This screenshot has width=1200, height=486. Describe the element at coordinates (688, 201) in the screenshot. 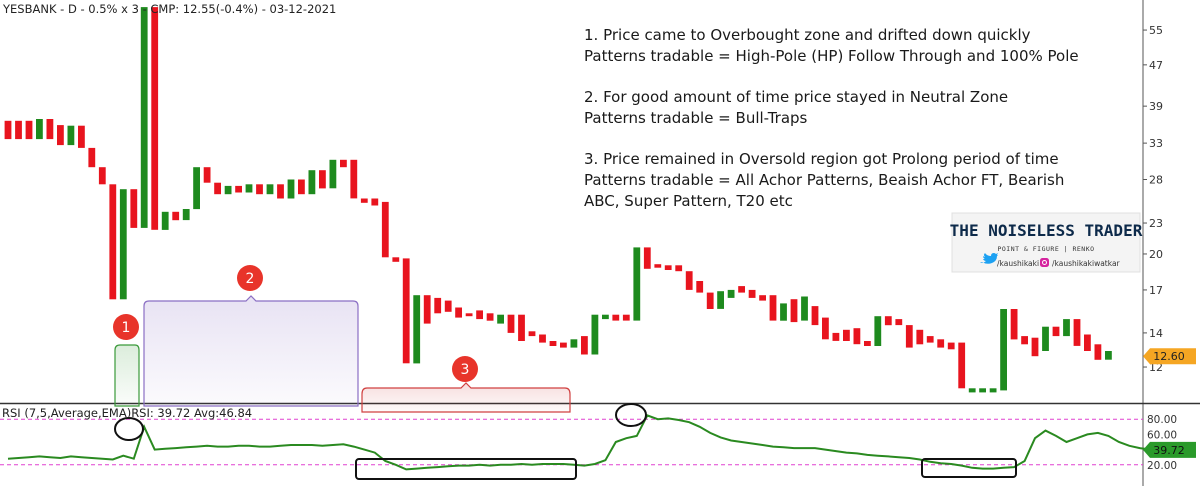

I see `note-3-line-3: ABC, Super Pattern, T20 etc` at that location.